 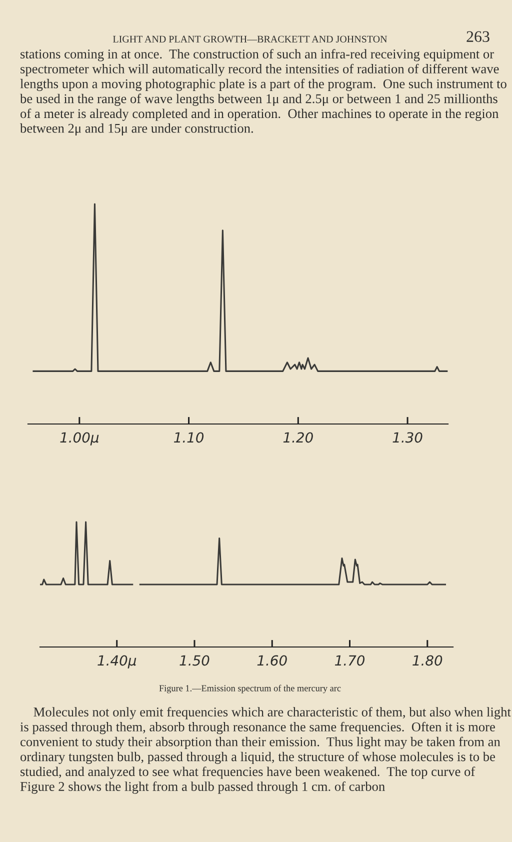 I want to click on x-tick-label: 1.20, so click(x=298, y=437).